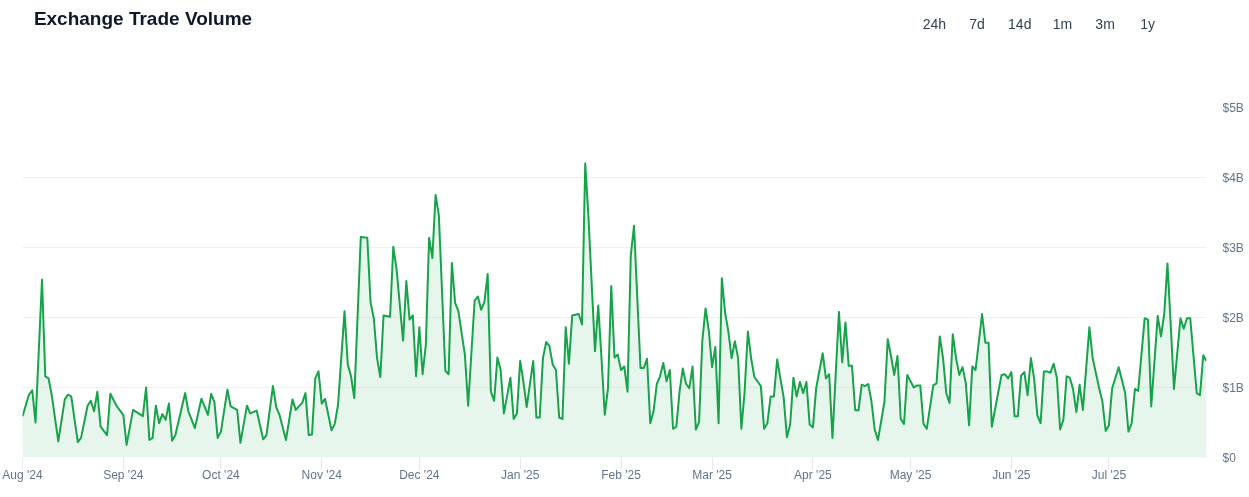  Describe the element at coordinates (143, 18) in the screenshot. I see `chart-title: Exchange Trade Volume` at that location.